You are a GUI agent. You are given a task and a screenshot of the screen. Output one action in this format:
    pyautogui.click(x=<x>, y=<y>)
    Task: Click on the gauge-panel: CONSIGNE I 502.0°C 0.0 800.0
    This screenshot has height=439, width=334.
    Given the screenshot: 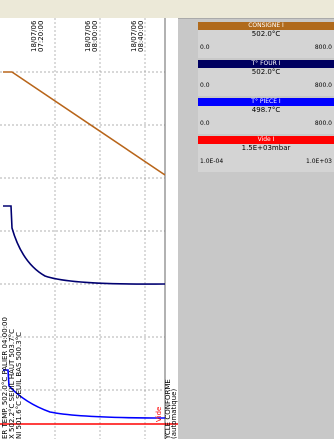 What is the action you would take?
    pyautogui.click(x=266, y=40)
    